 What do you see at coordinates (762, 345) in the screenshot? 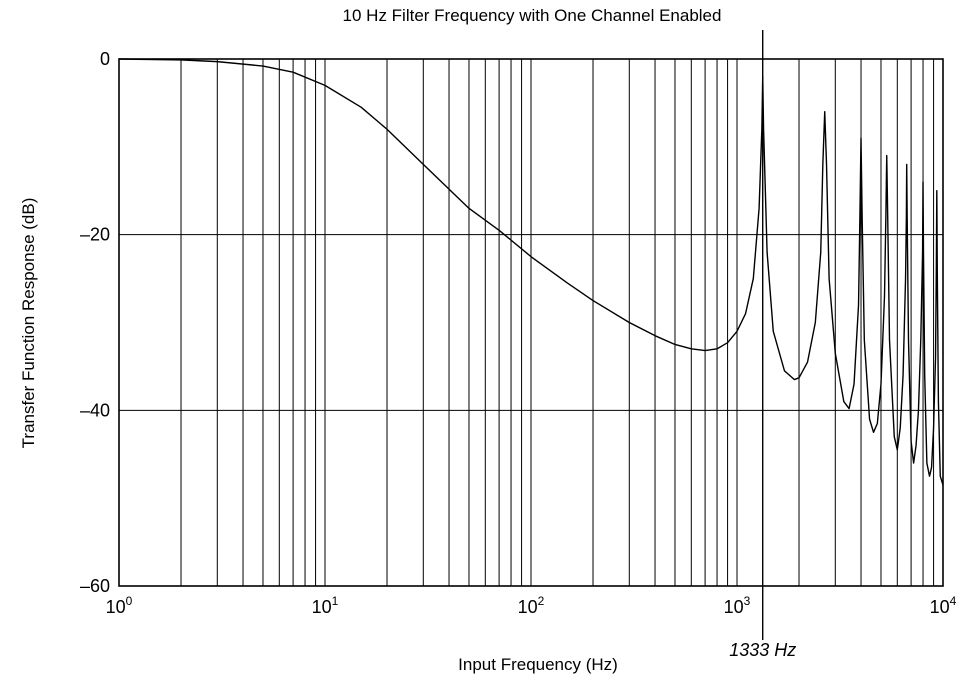
I see `annotations: 1333 Hz` at bounding box center [762, 345].